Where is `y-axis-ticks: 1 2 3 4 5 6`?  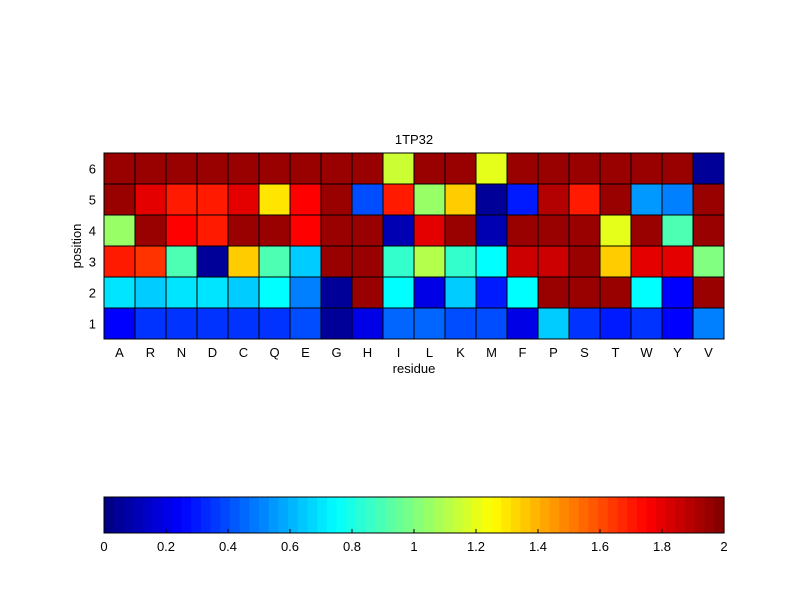
y-axis-ticks: 1 2 3 4 5 6 is located at coordinates (92, 247).